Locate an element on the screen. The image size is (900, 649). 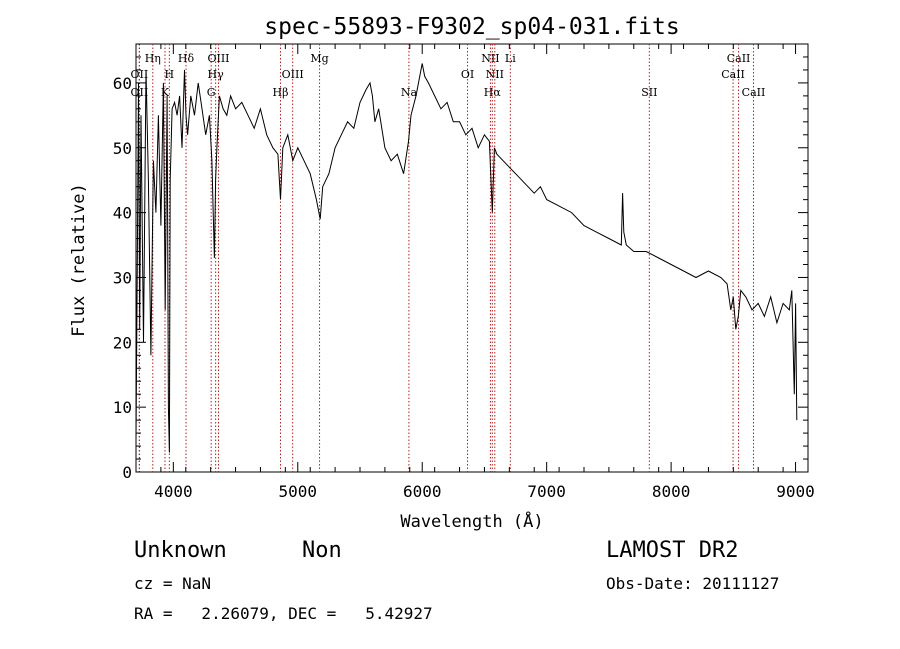
line-label: Hγ is located at coordinates (216, 74).